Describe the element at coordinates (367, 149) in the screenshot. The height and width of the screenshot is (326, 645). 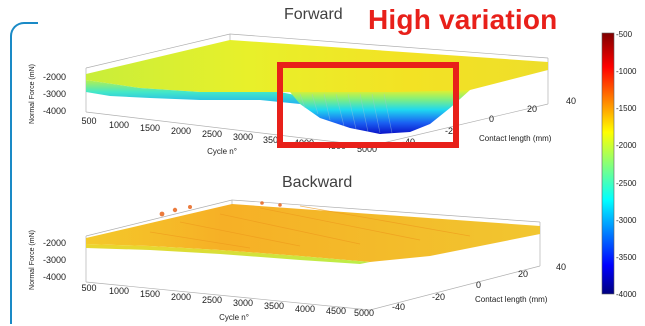
I see `forward-x-tick: 5000` at that location.